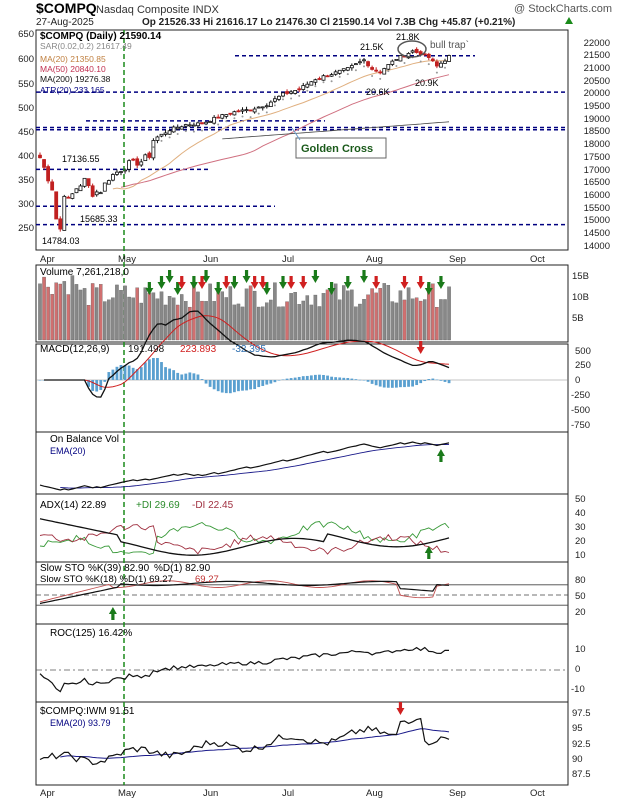 This screenshot has height=800, width=620. I want to click on annotation-21-8k: 21.8K, so click(408, 37).